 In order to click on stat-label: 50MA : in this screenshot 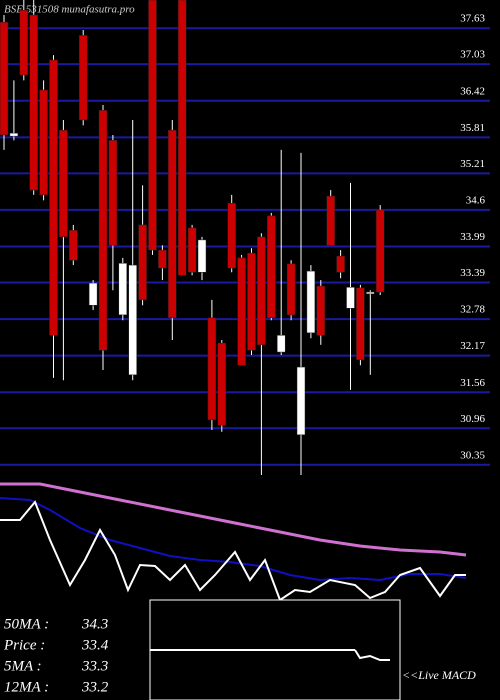, I will do `click(26, 624)`.